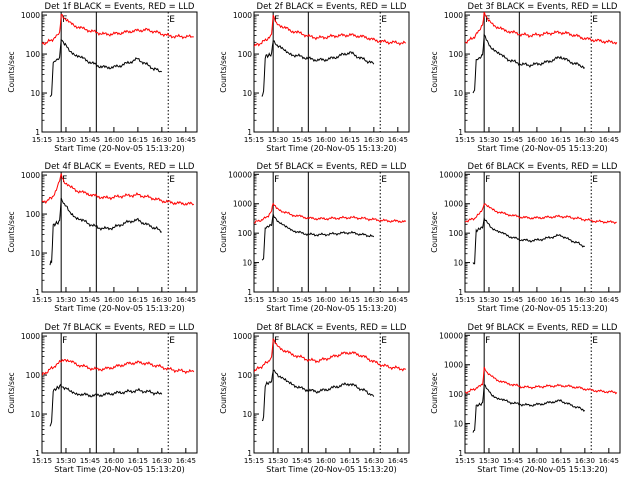 The image size is (640, 480). I want to click on panel-title: Det 1f BLACK = Events, RED = LLD, so click(120, 7).